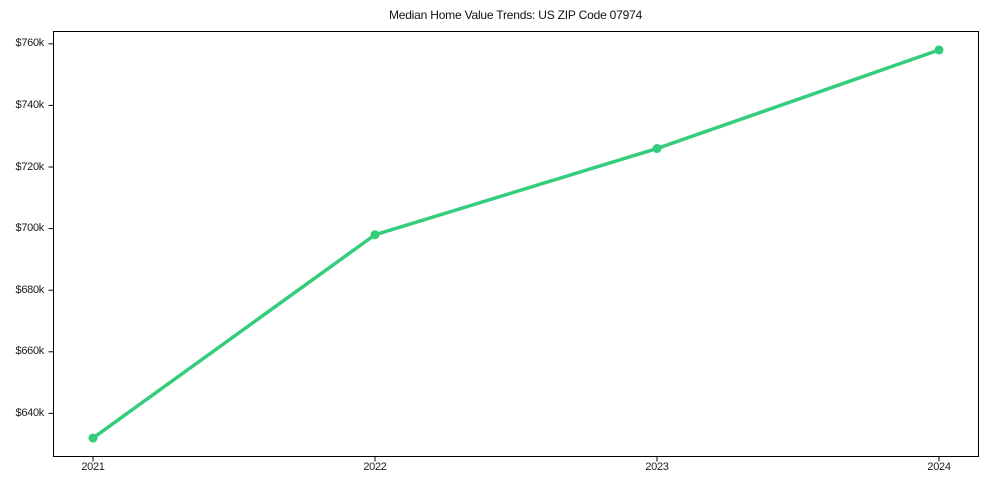  What do you see at coordinates (375, 467) in the screenshot?
I see `x-tick-label: 2022` at bounding box center [375, 467].